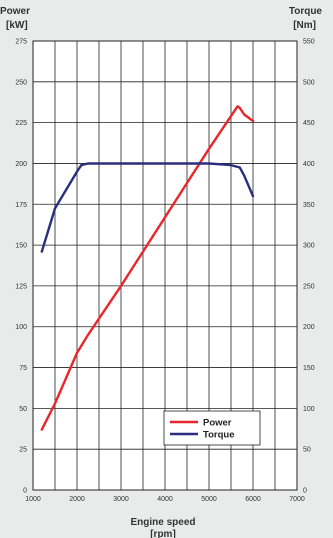  I want to click on left-tick-label: 100, so click(21, 327).